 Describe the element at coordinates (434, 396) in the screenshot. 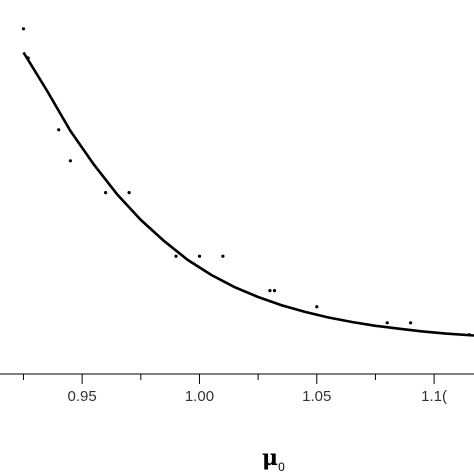

I see `x-tick-label-3: 1.1(` at that location.